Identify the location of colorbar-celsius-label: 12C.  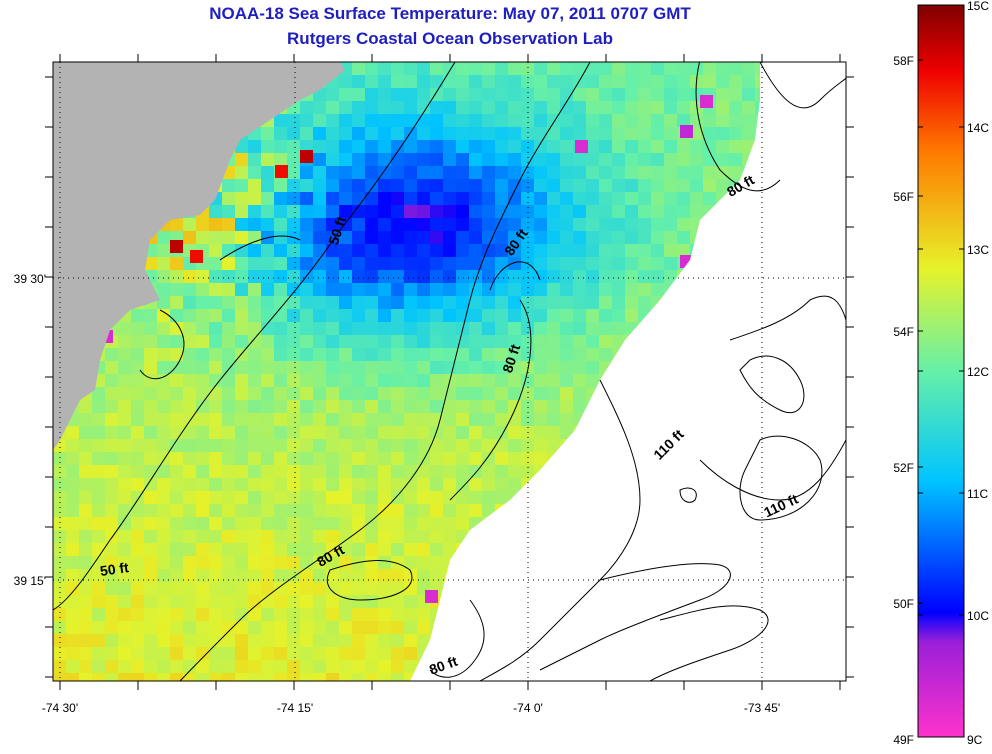
(978, 372).